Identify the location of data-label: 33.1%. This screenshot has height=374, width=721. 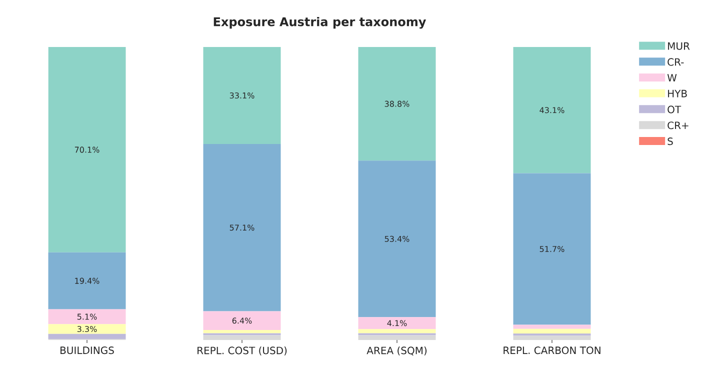
(242, 95).